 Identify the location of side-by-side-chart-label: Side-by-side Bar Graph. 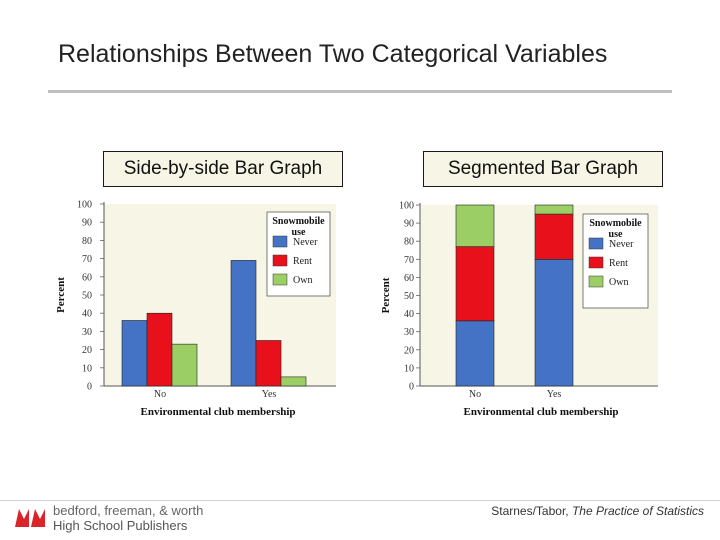
(223, 169).